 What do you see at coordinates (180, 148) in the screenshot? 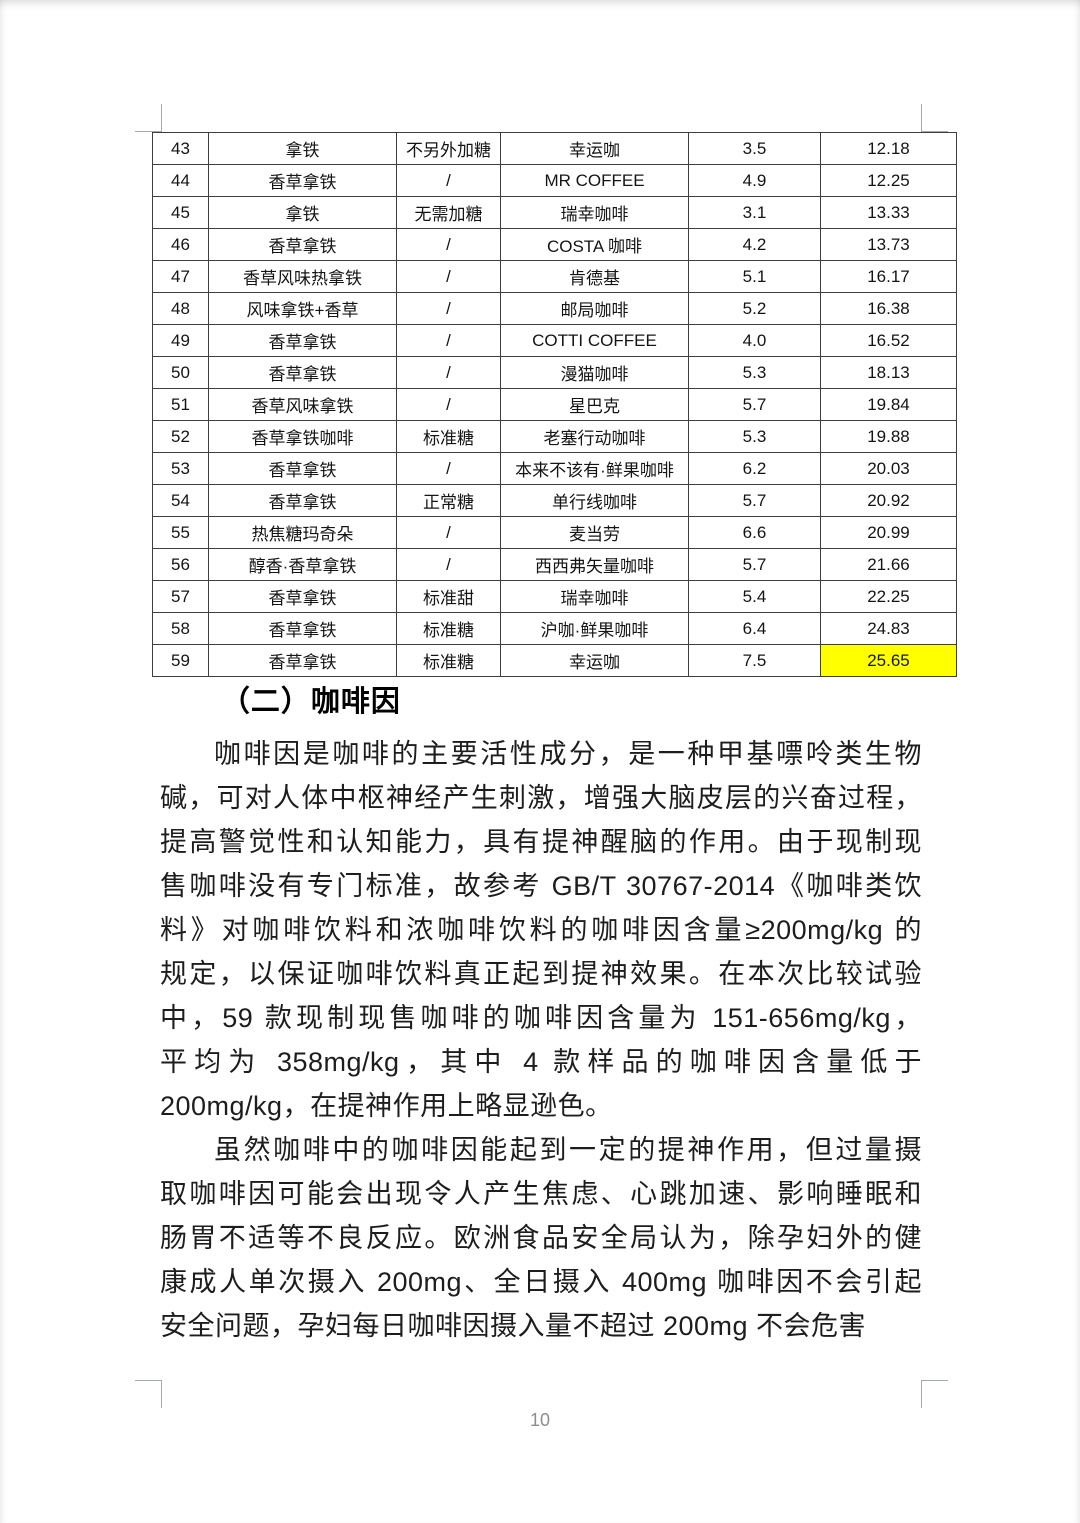
I see `table-cell: 43` at bounding box center [180, 148].